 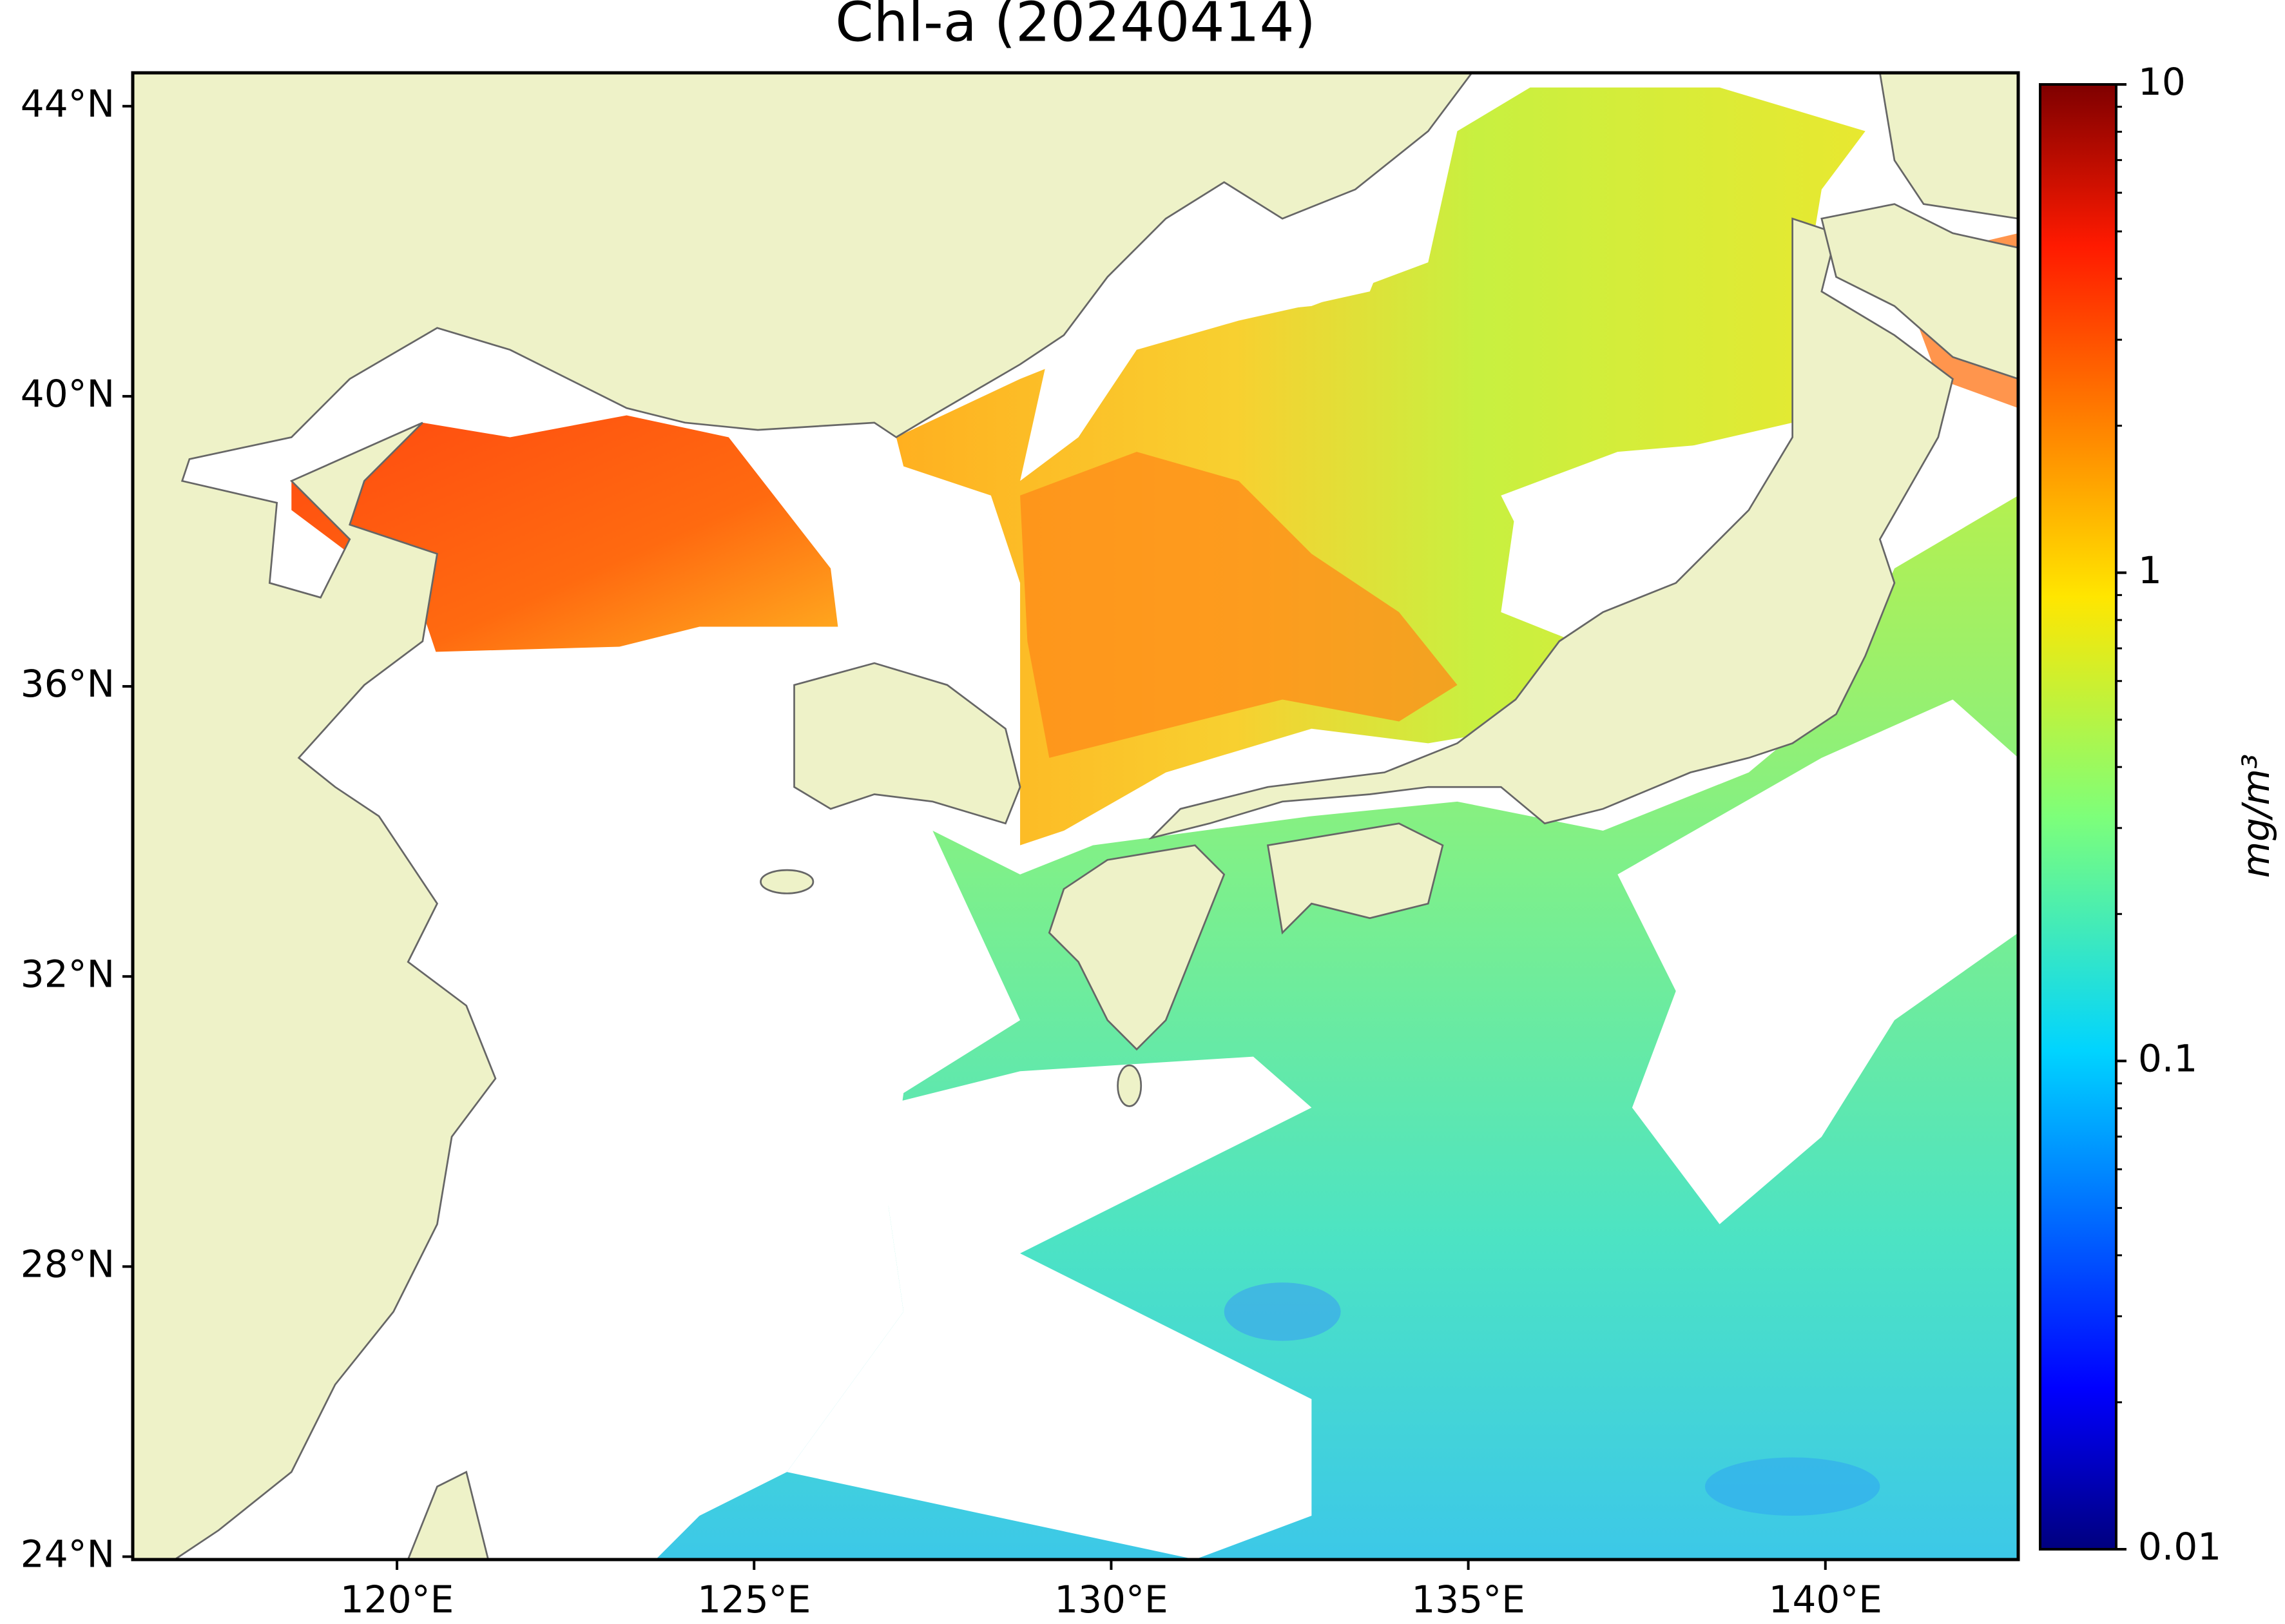 What do you see at coordinates (68, 104) in the screenshot?
I see `y-tick-label: 44°N` at bounding box center [68, 104].